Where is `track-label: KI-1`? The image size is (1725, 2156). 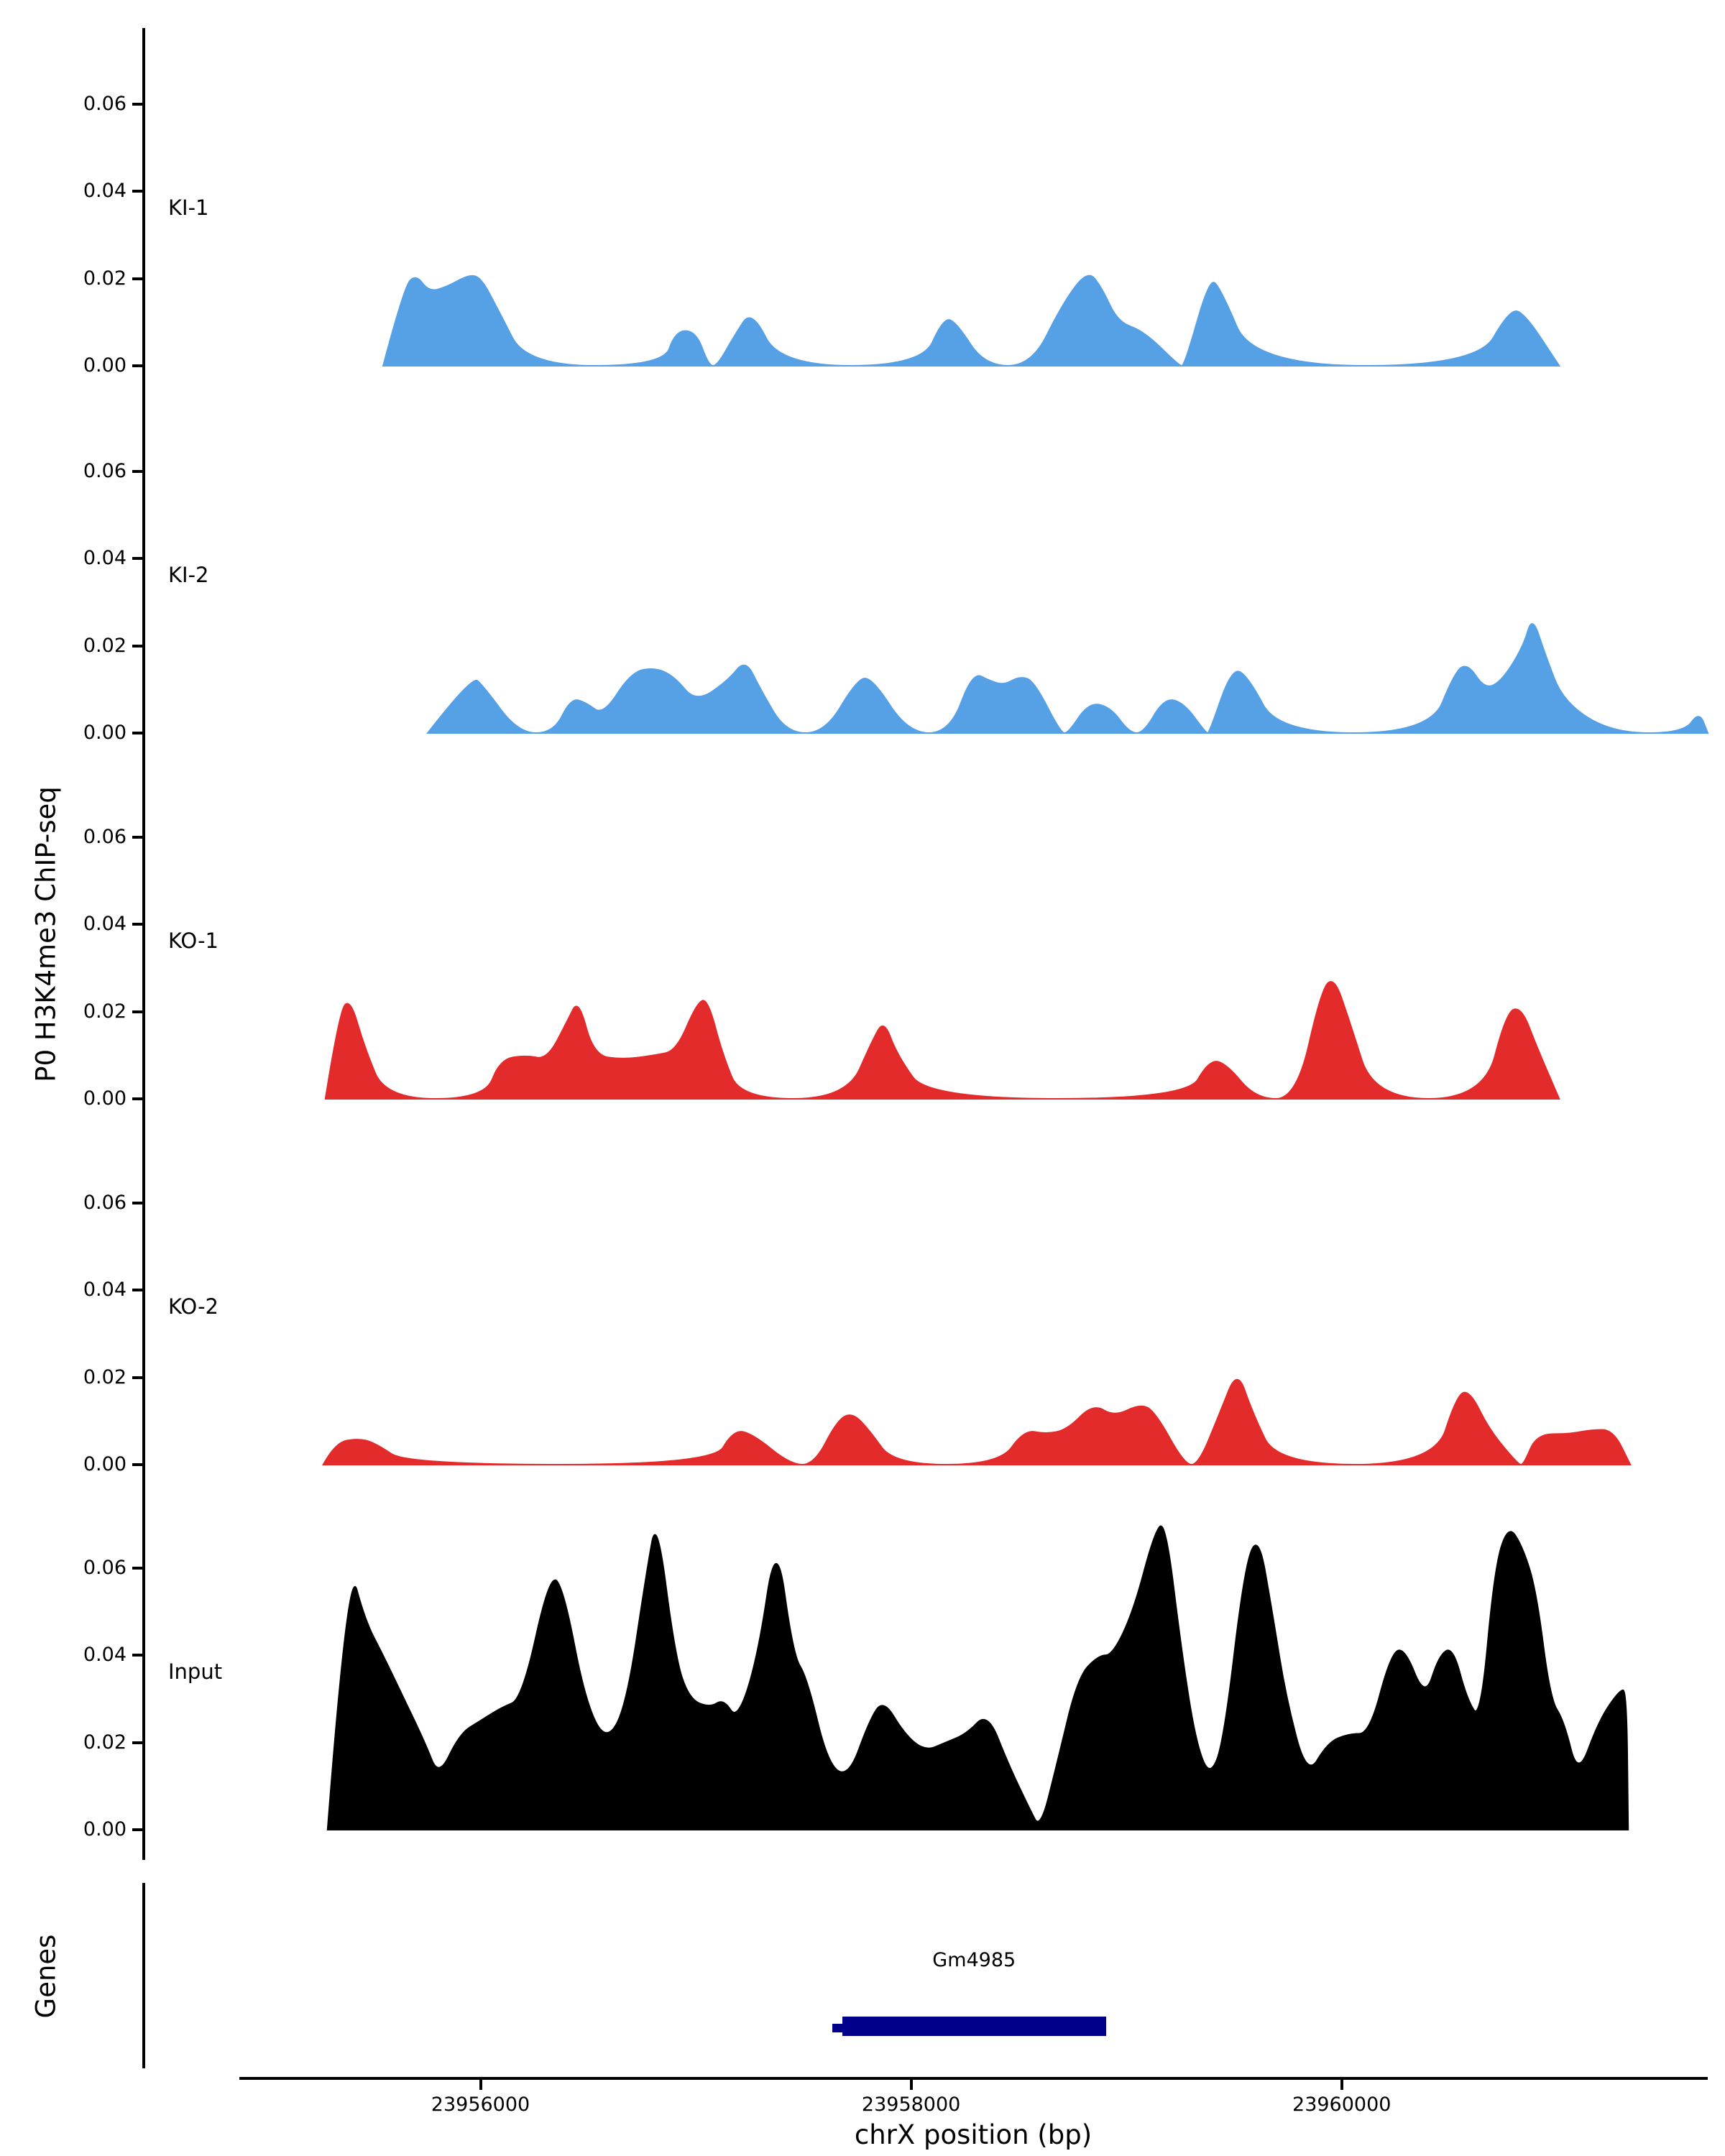
track-label: KI-1 is located at coordinates (188, 208).